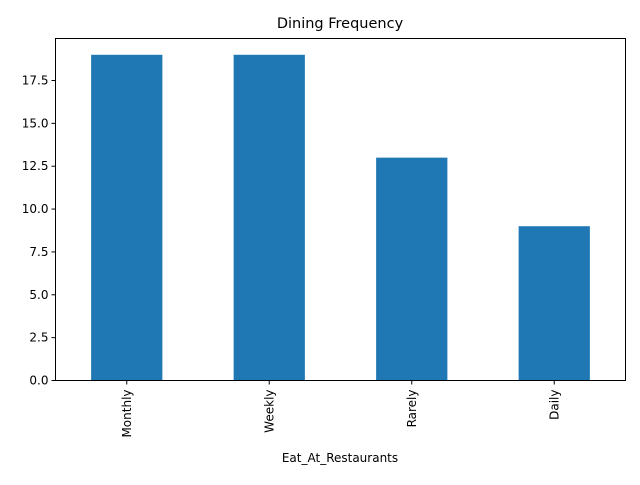  Describe the element at coordinates (340, 458) in the screenshot. I see `x-axis-label: Eat_At_Restaurants` at that location.